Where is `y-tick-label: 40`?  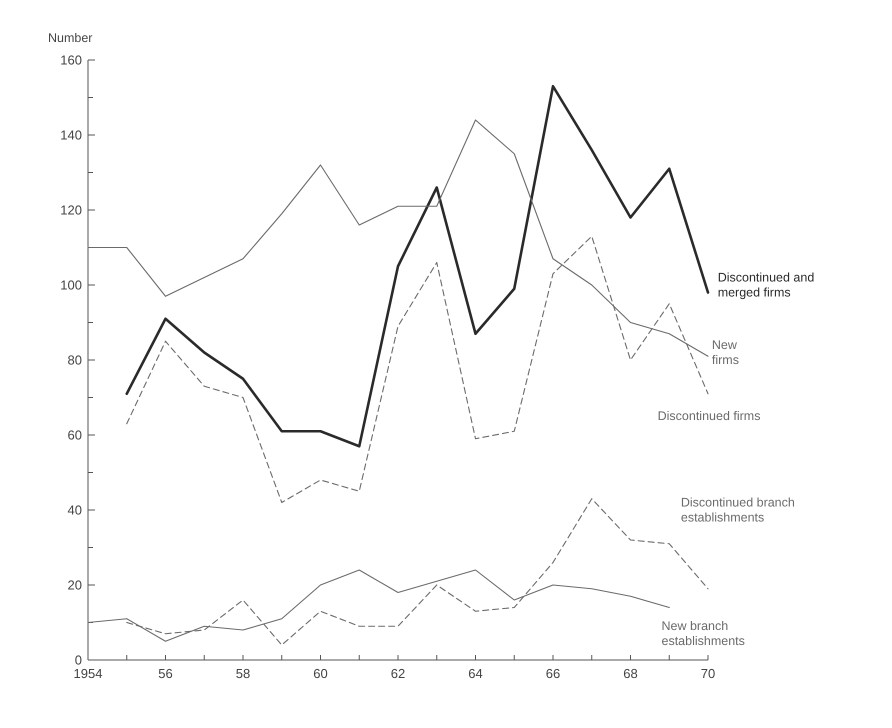 y-tick-label: 40 is located at coordinates (75, 510).